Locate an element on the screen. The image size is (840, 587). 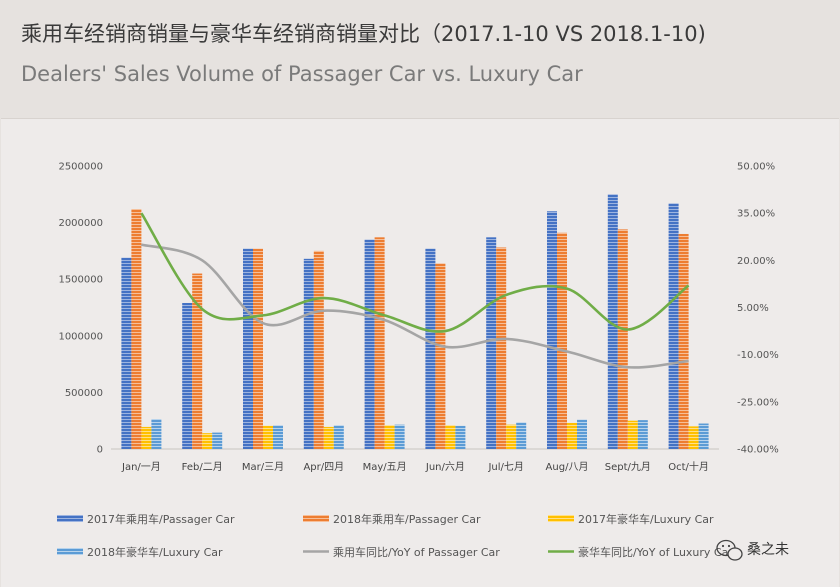
x-tick-label: Mar/三月 is located at coordinates (263, 467).